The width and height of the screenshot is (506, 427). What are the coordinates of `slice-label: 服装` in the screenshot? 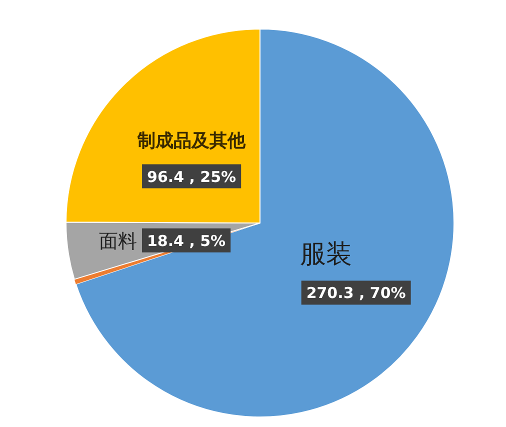 It's located at (326, 255).